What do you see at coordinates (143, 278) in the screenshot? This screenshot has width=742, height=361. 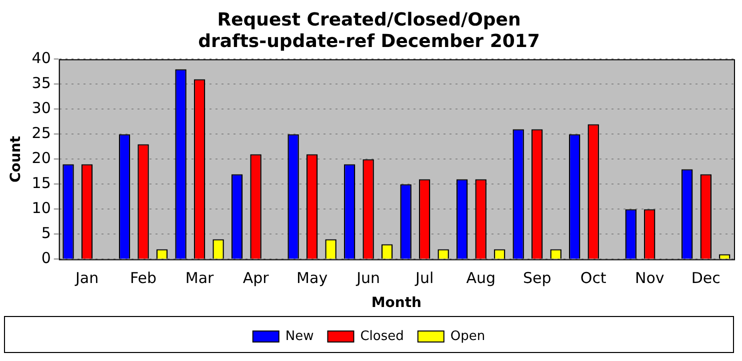 I see `x-tick-label: Feb` at bounding box center [143, 278].